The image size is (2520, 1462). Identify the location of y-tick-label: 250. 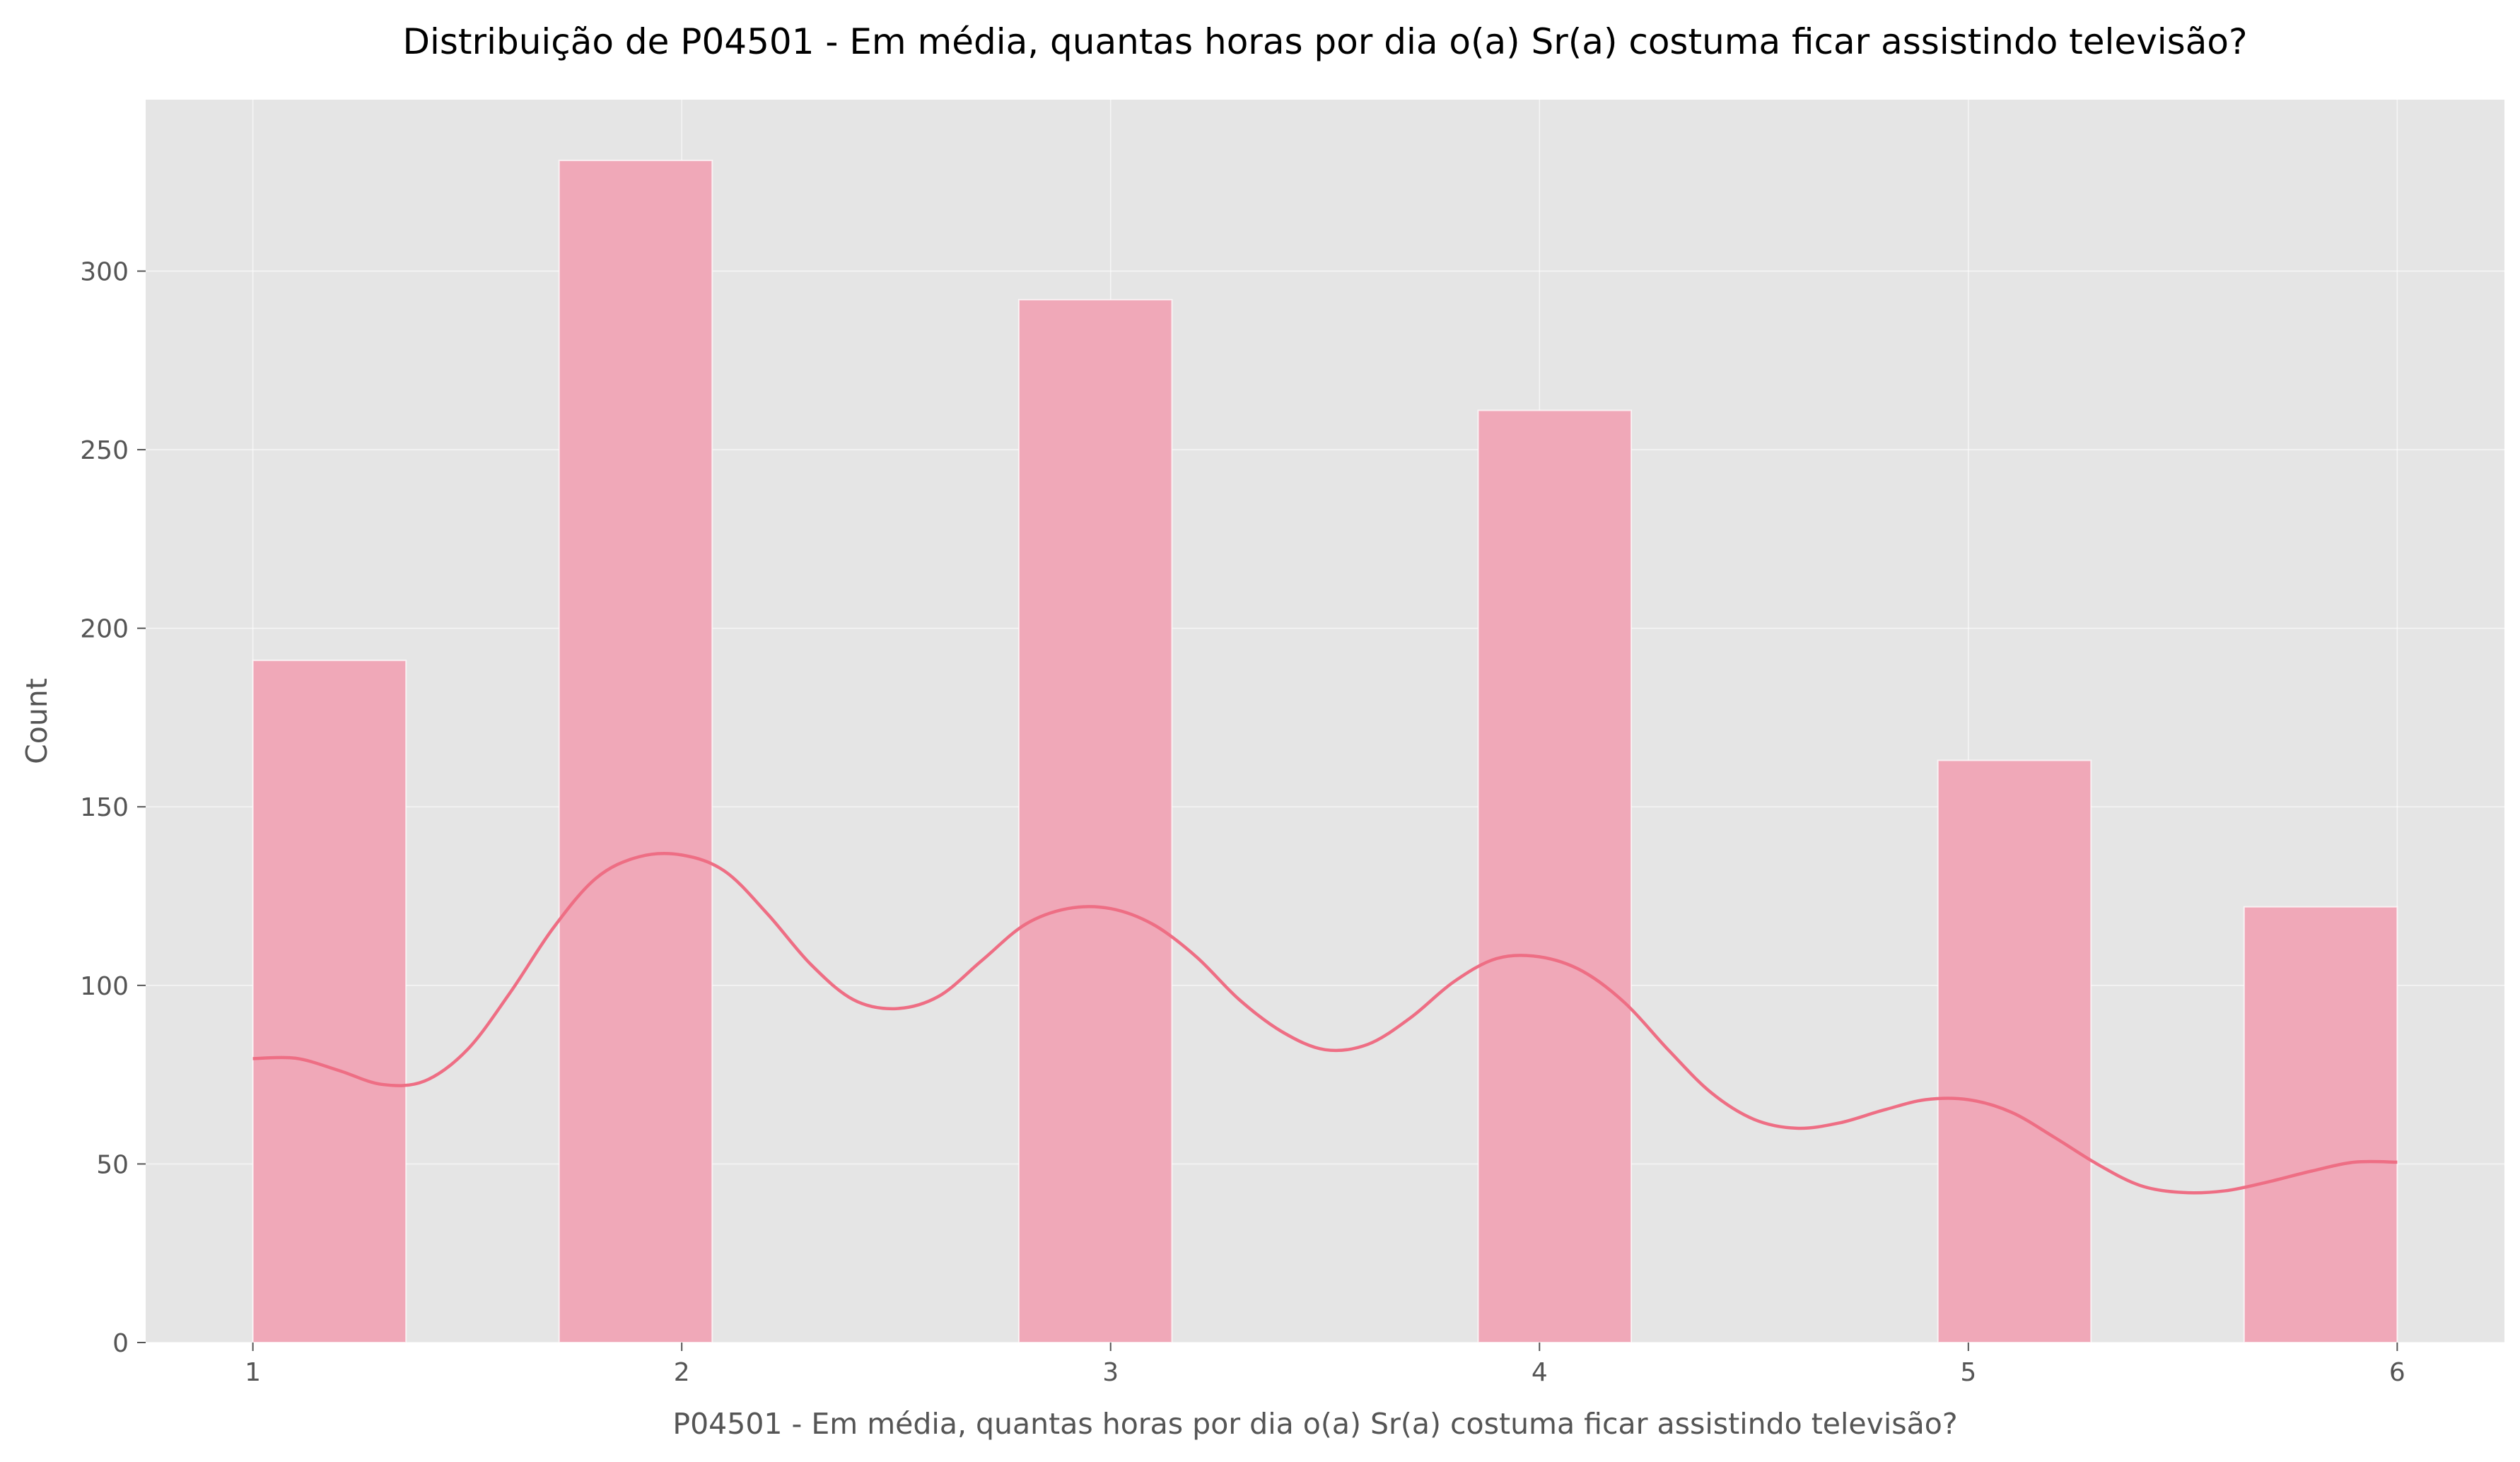
(104, 450).